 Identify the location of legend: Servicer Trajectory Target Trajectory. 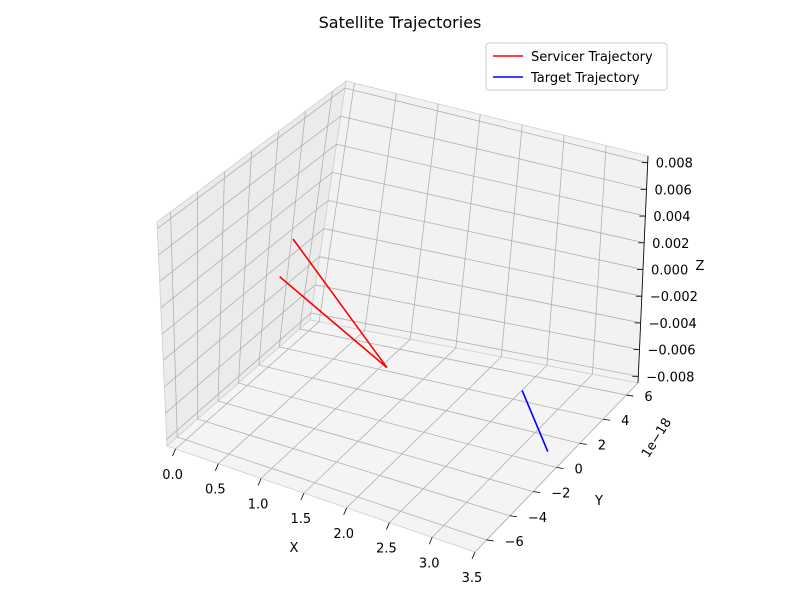
(576, 66).